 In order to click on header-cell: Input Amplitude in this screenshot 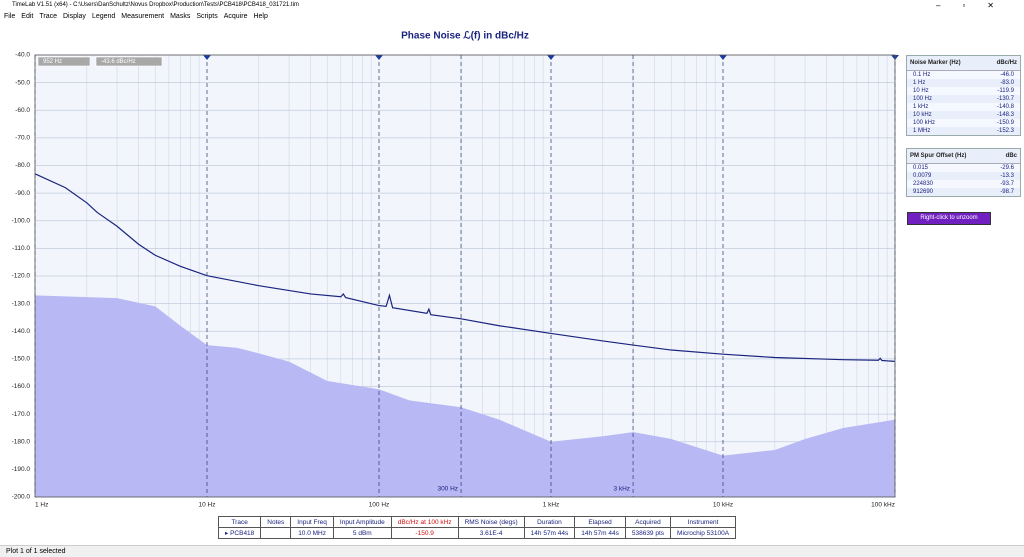, I will do `click(362, 522)`.